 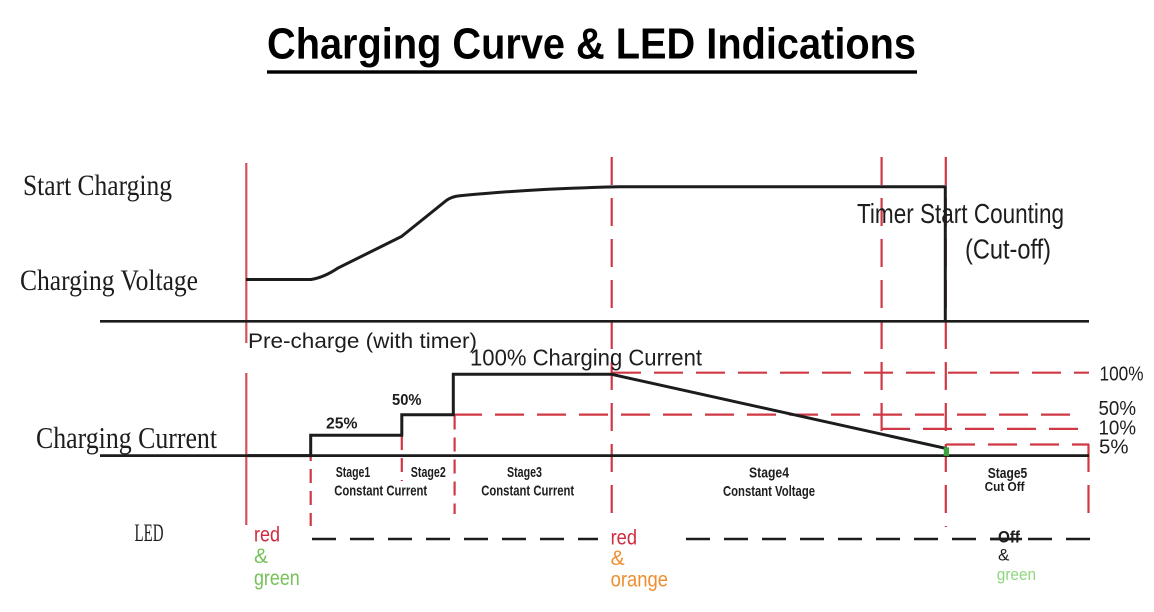 What do you see at coordinates (1118, 428) in the screenshot?
I see `svg-text: 10%` at bounding box center [1118, 428].